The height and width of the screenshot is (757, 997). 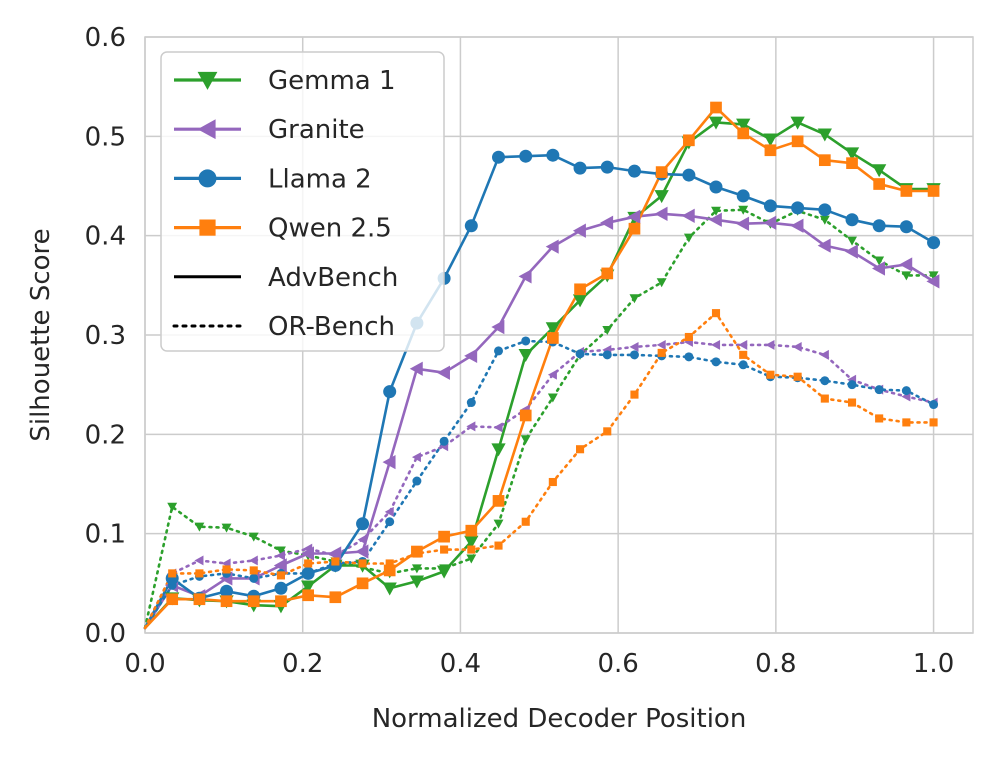 What do you see at coordinates (105, 435) in the screenshot?
I see `y-tick-label: 0.2` at bounding box center [105, 435].